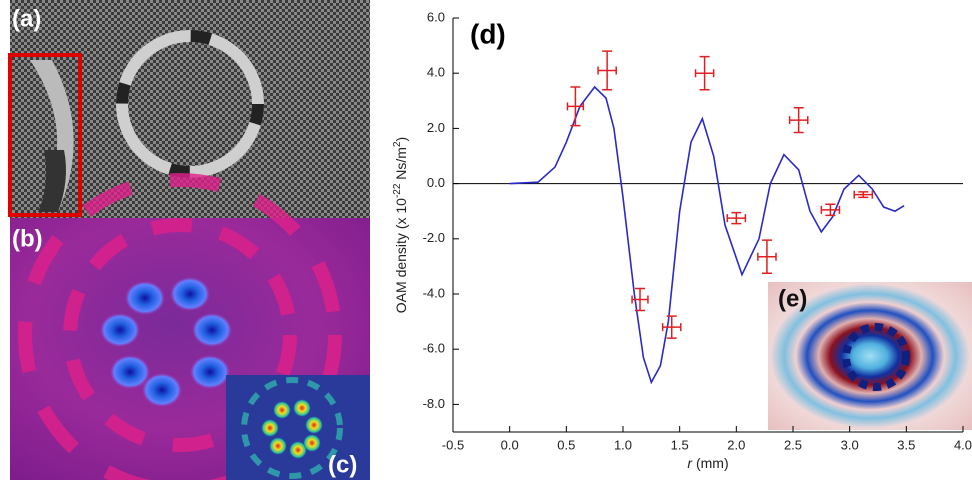 Image resolution: width=972 pixels, height=485 pixels. What do you see at coordinates (434, 348) in the screenshot?
I see `y-tick-label: -6.0` at bounding box center [434, 348].